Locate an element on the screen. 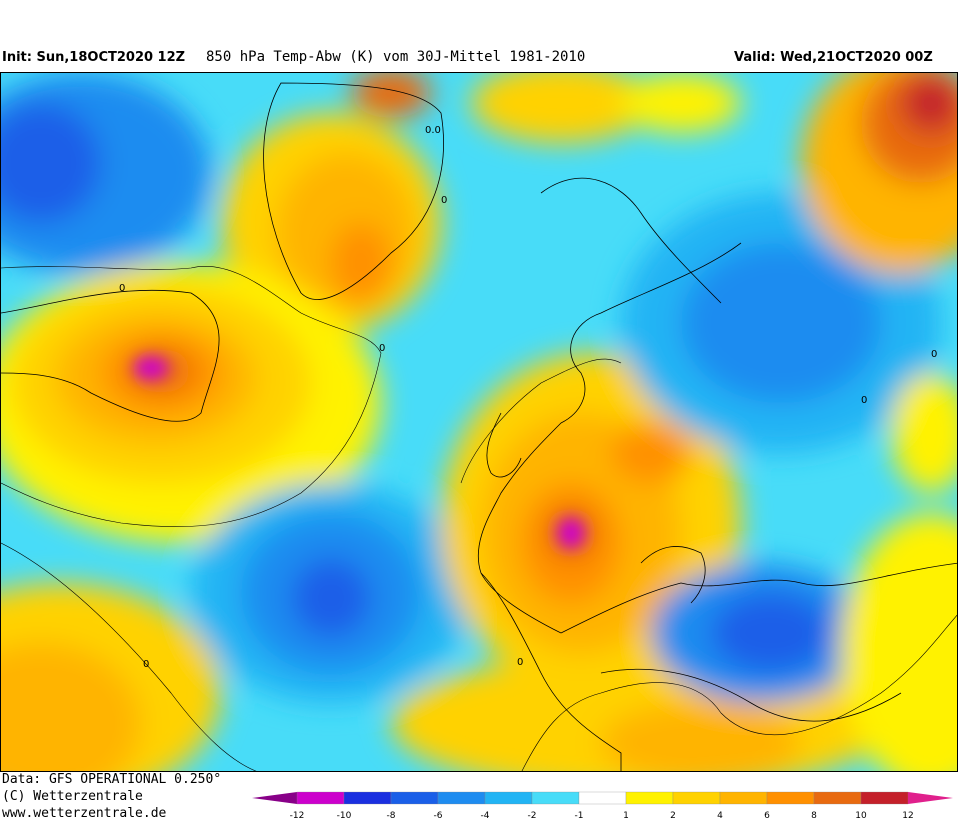  color-scale-legend: -12 -10 -8 -6 -4 -2 -1 1 2 4 6 8 10 12 is located at coordinates (606, 806).